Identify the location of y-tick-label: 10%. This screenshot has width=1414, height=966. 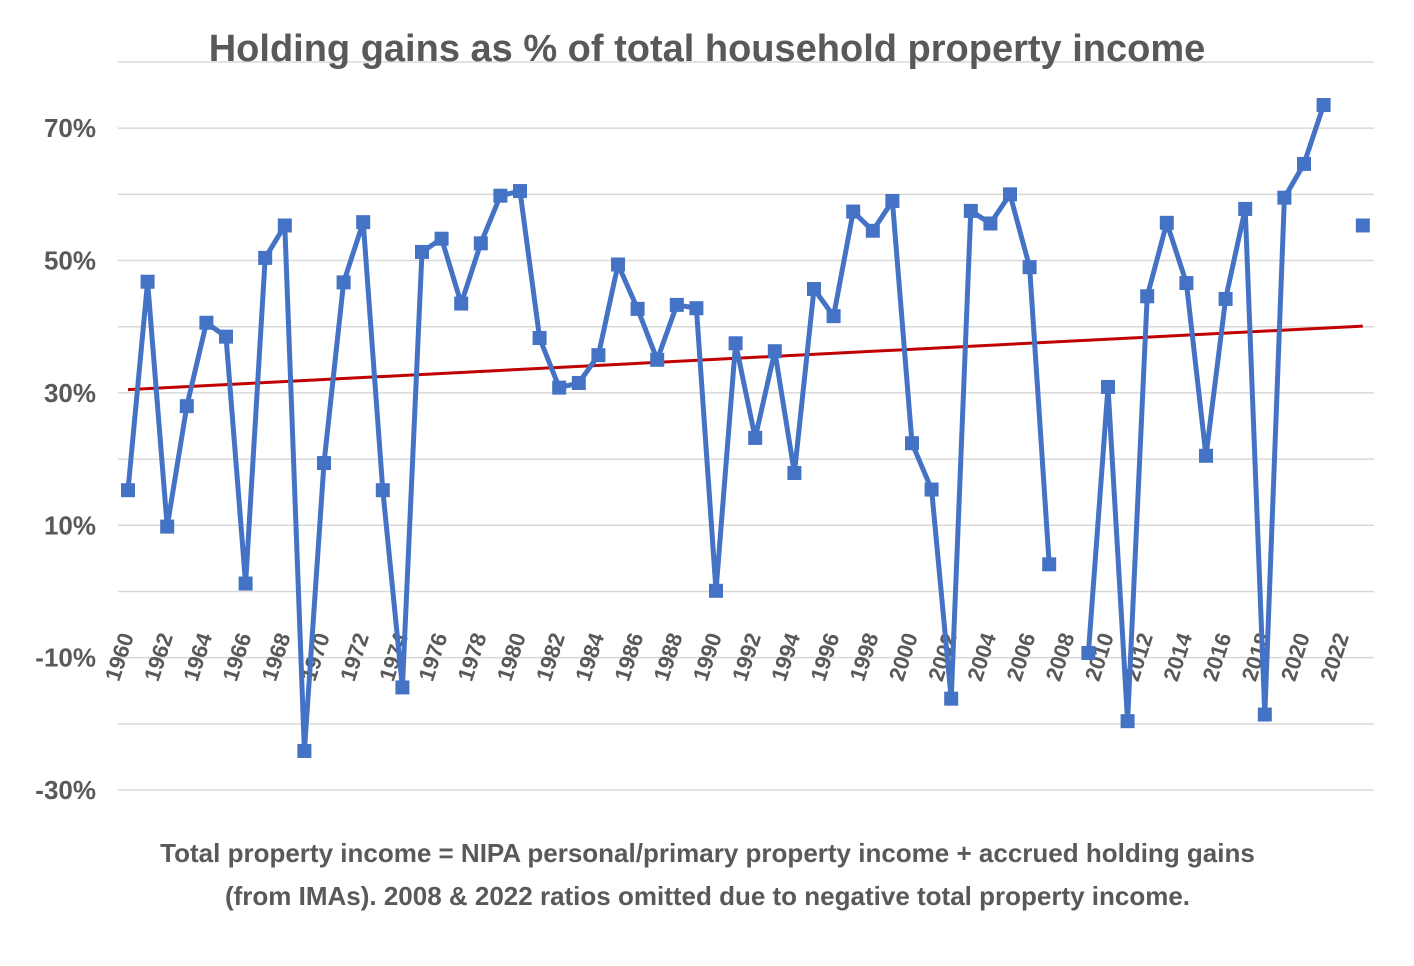
(70, 525).